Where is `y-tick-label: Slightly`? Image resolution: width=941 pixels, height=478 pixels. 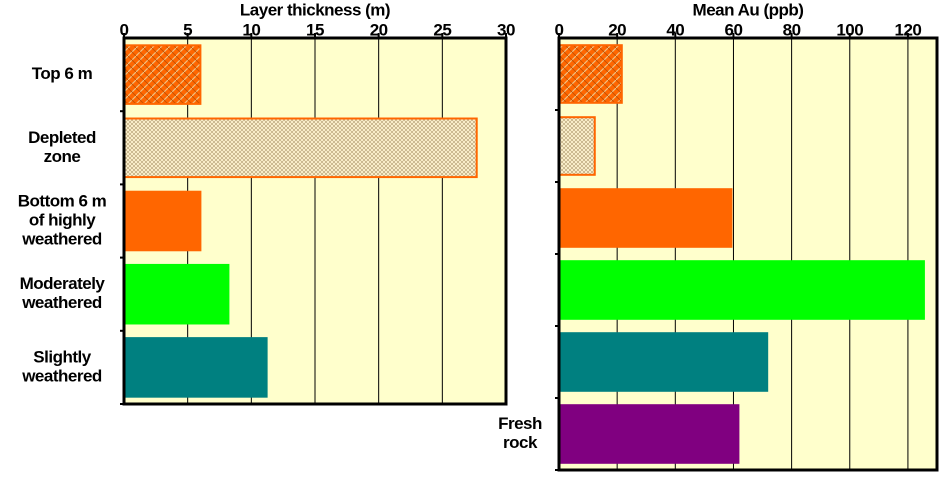
y-tick-label: Slightly is located at coordinates (62, 356).